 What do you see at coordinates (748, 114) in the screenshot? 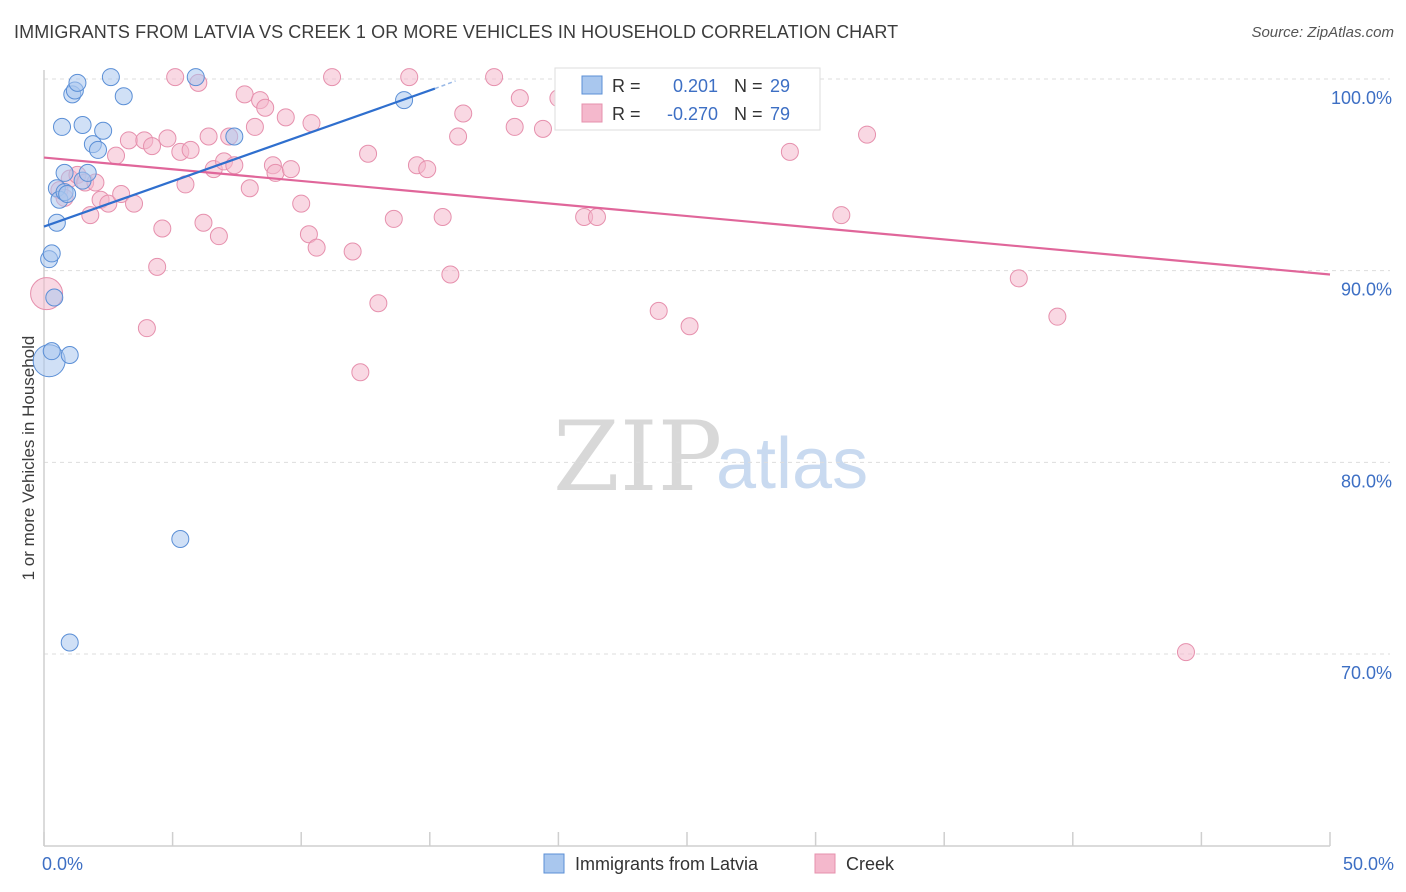
I see `stats-n-label-creek: N =` at bounding box center [748, 114].